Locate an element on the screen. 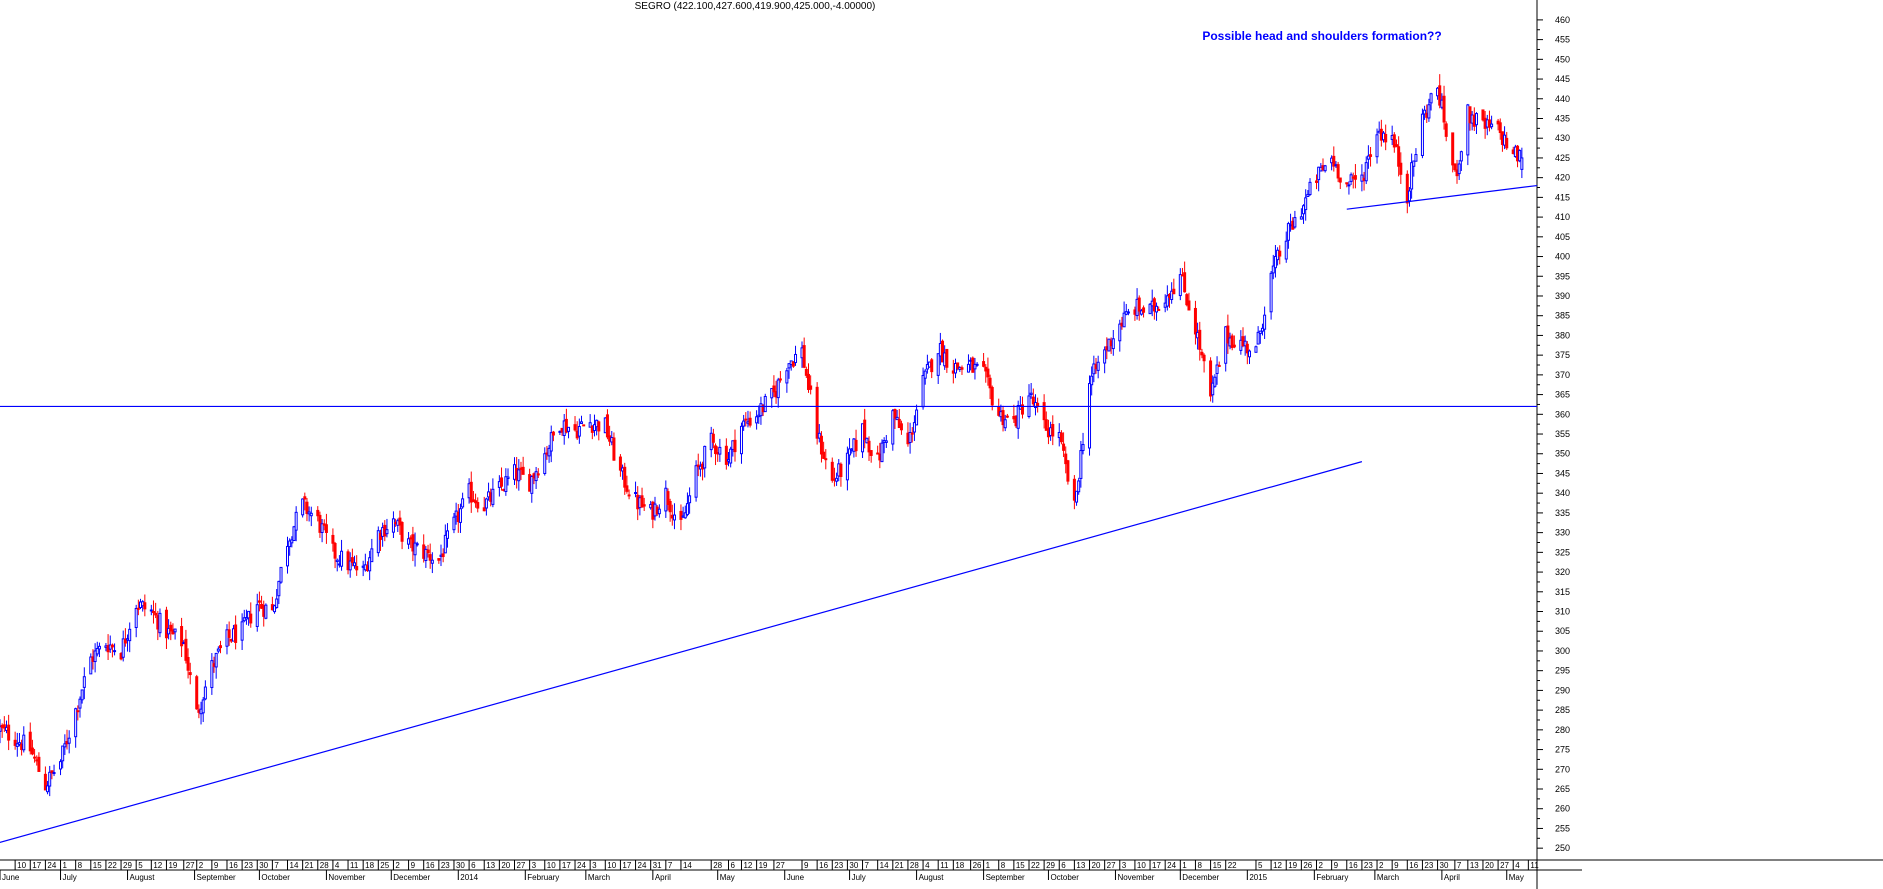 This screenshot has height=889, width=1883. x-day-label: 3 is located at coordinates (534, 865).